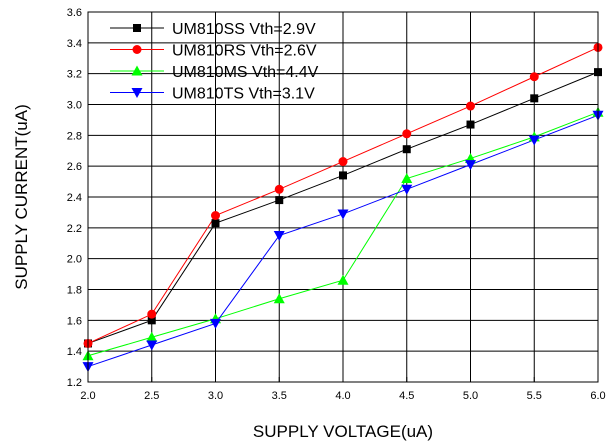 The width and height of the screenshot is (616, 445). I want to click on y-tick-label: 2.6, so click(74, 167).